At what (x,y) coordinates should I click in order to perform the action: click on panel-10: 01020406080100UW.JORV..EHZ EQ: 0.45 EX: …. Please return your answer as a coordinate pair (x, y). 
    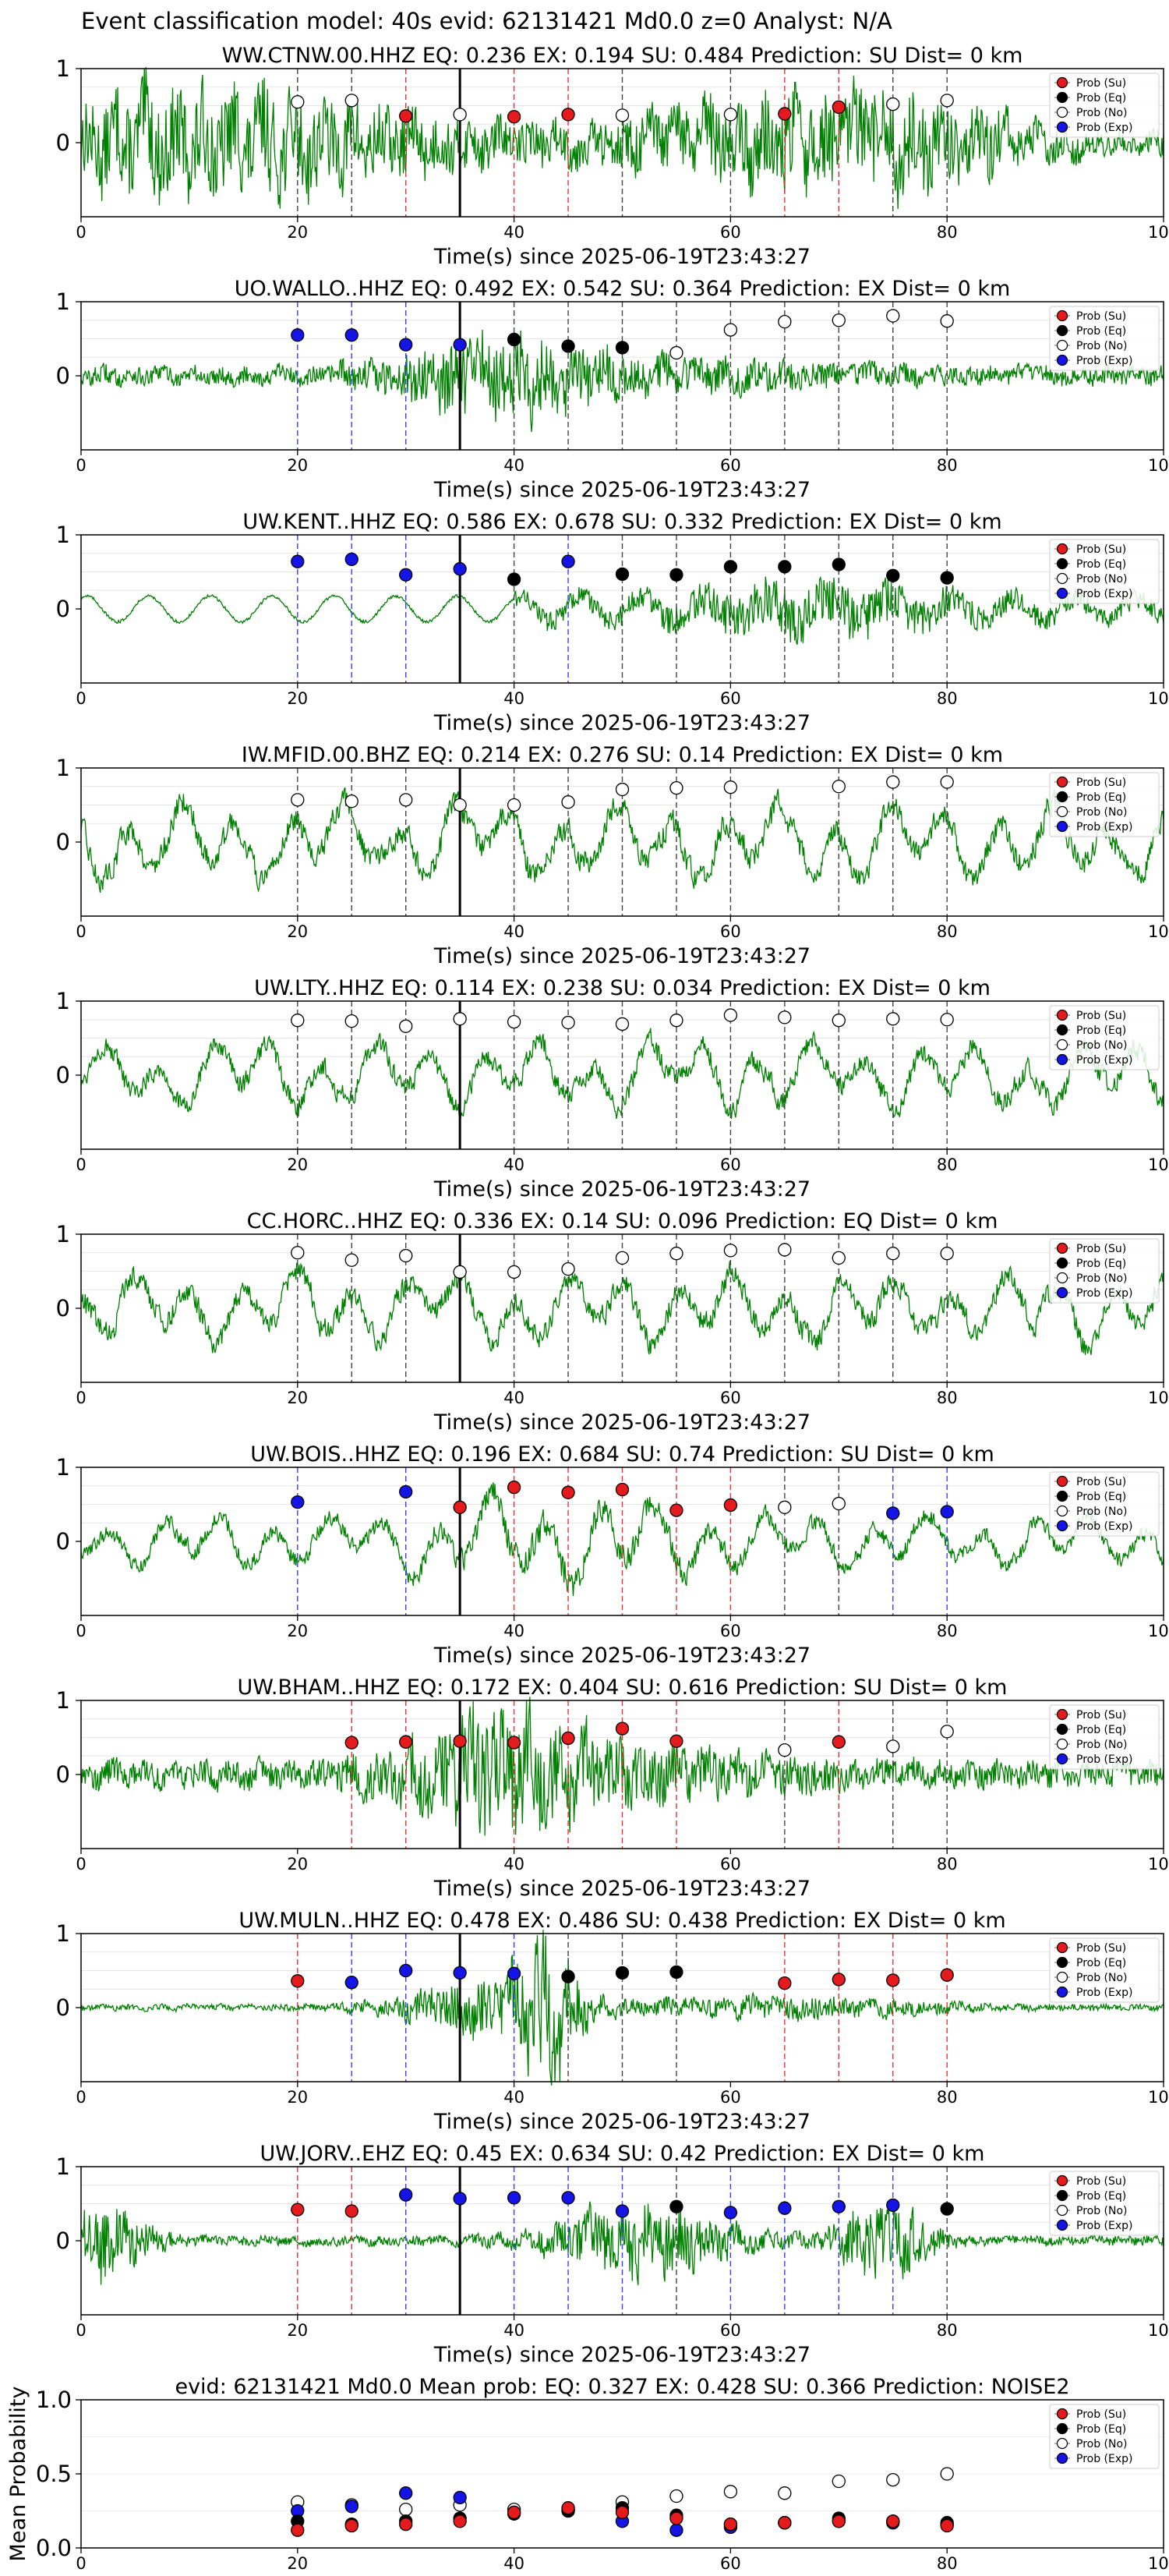
    Looking at the image, I should click on (612, 2254).